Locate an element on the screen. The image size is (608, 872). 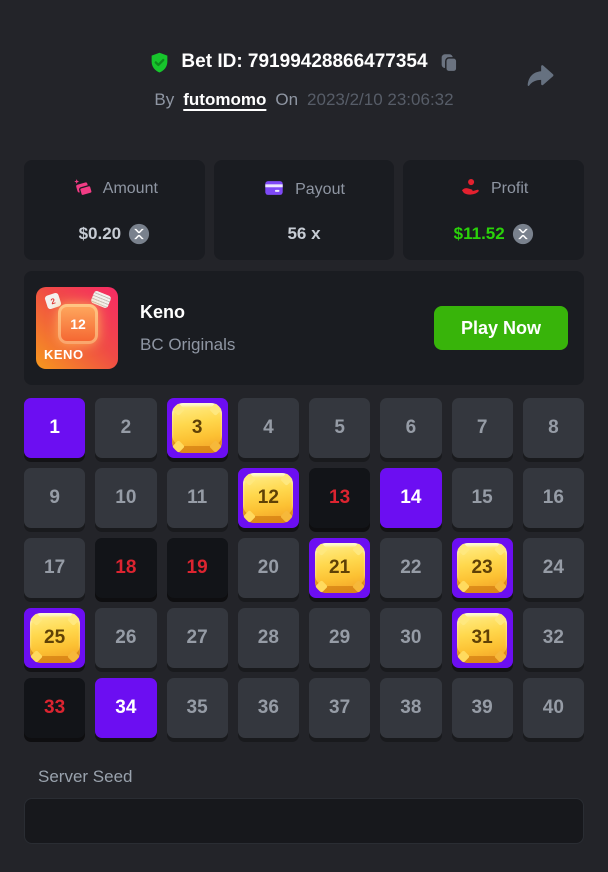
gem-hit-icon: 25 is located at coordinates (54, 638).